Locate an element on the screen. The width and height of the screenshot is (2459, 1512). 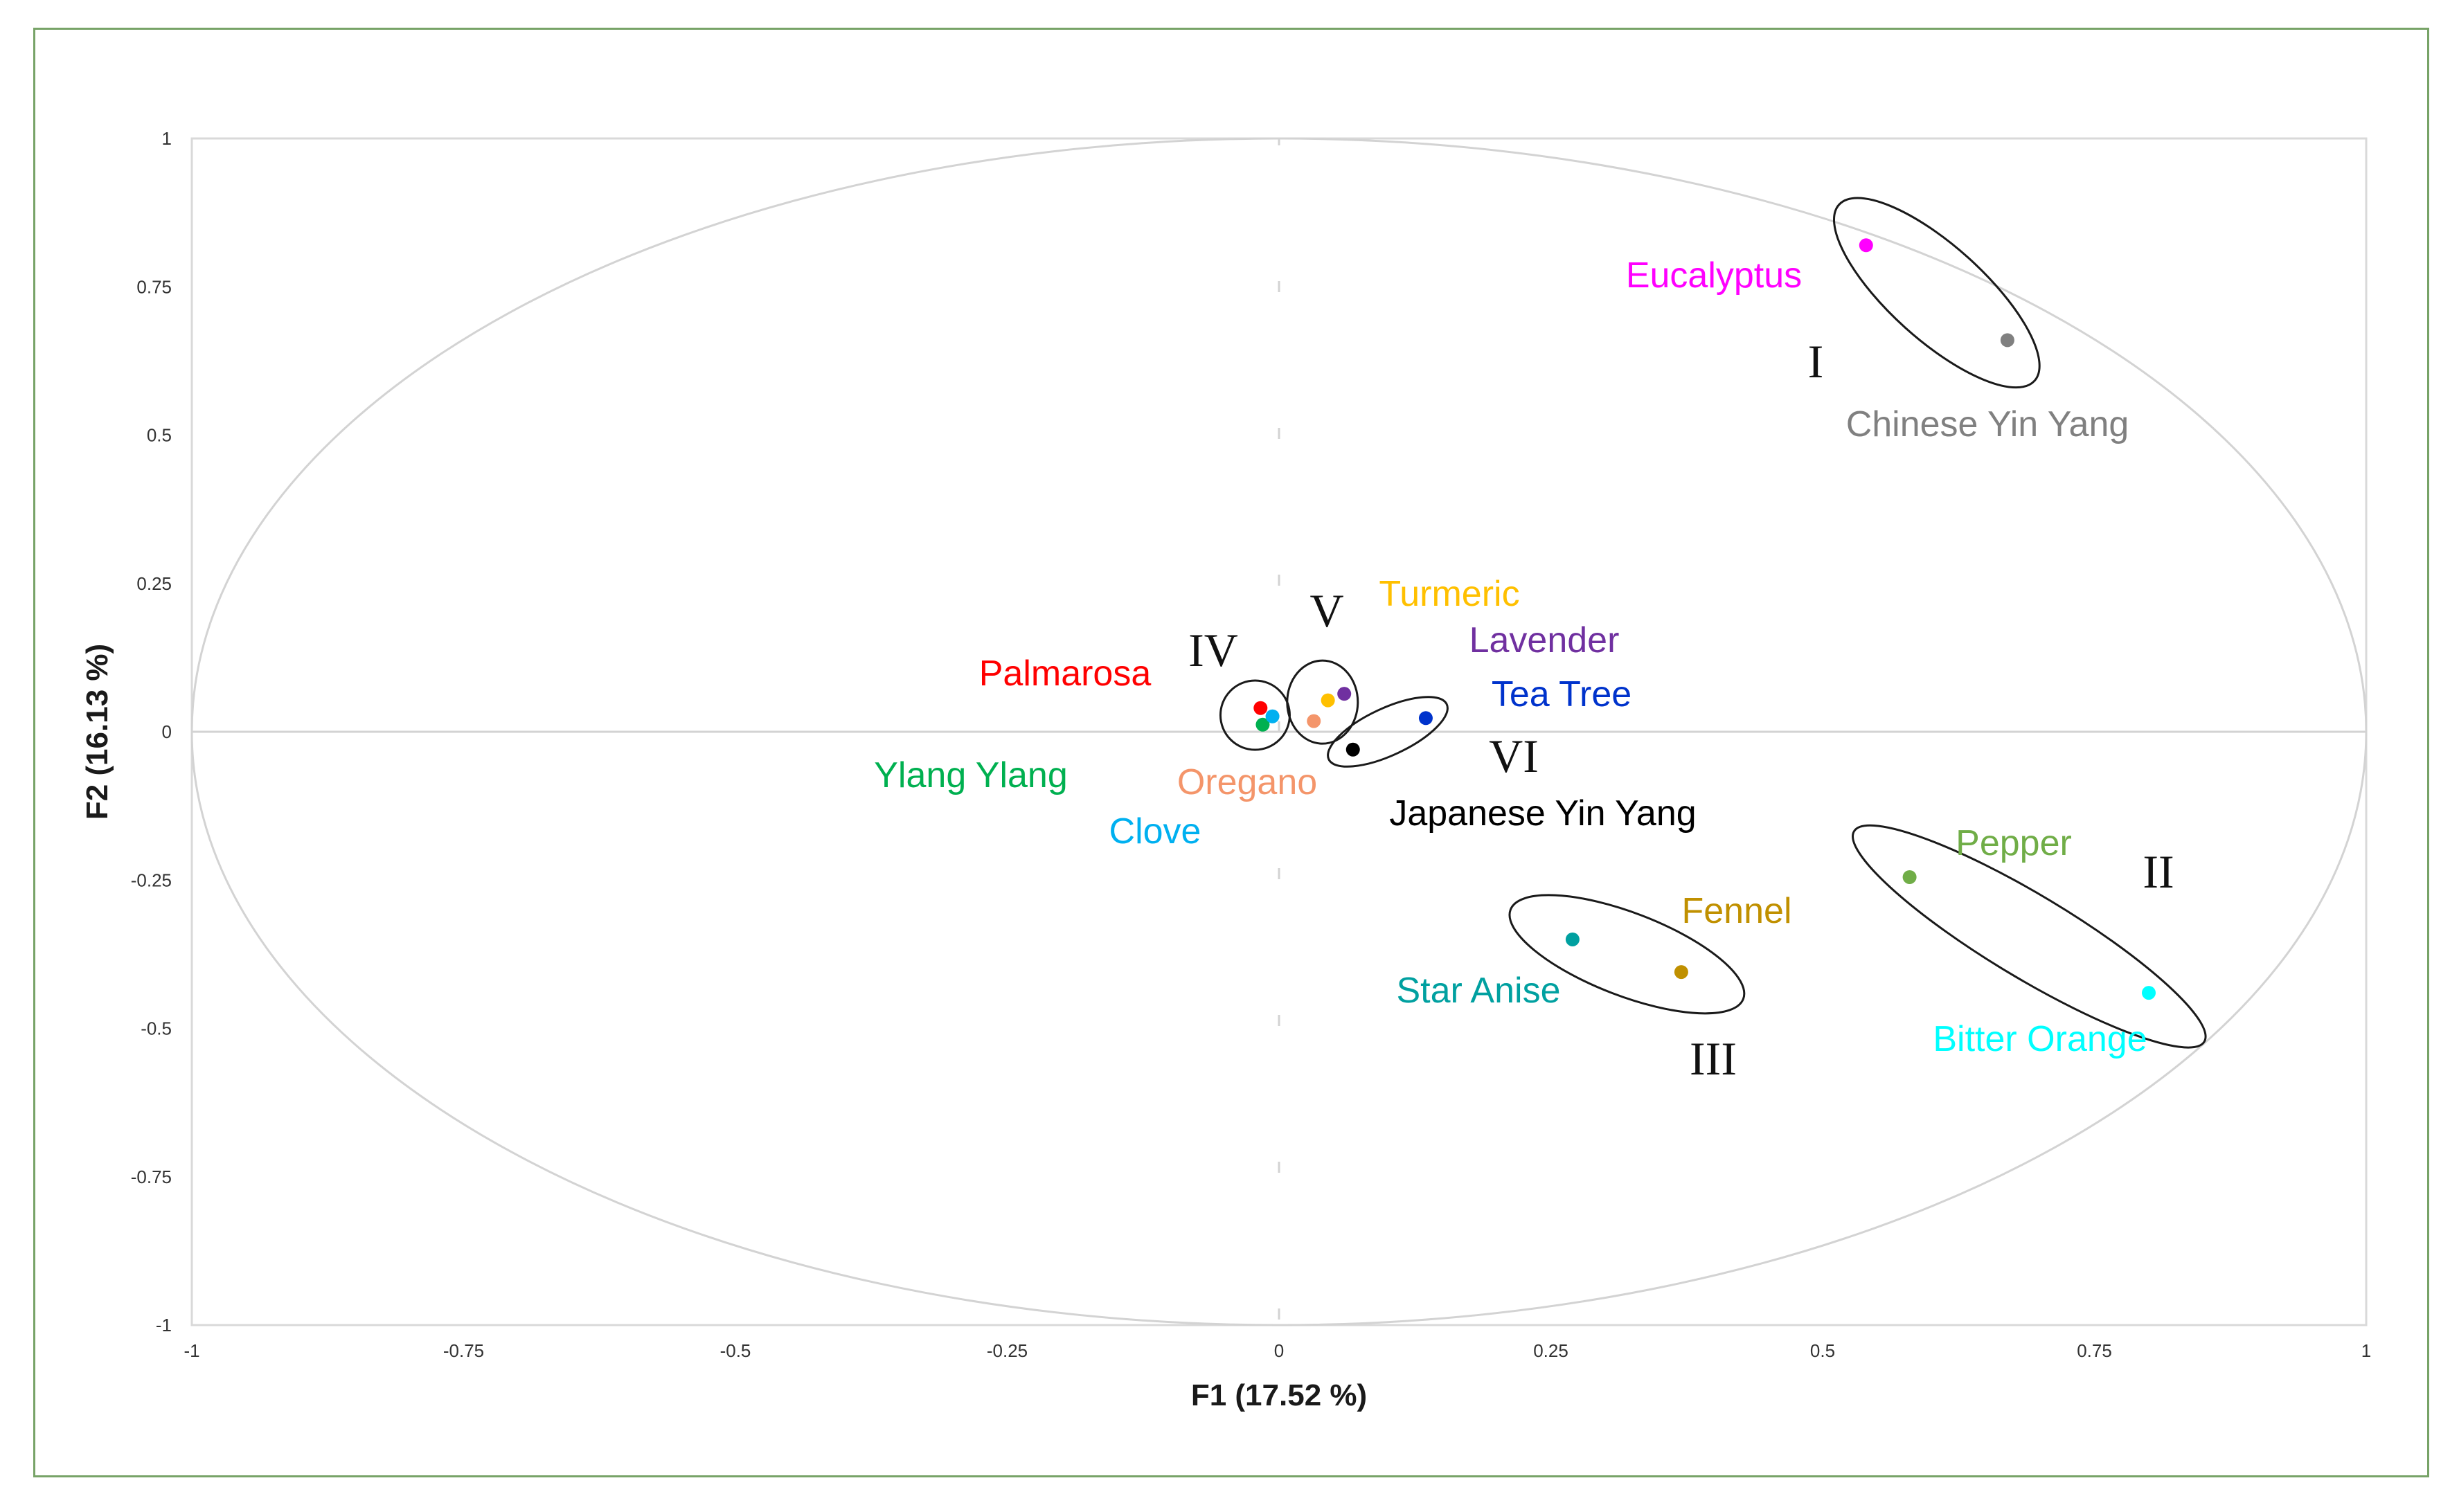
y-tick-label: -1 is located at coordinates (164, 1325).